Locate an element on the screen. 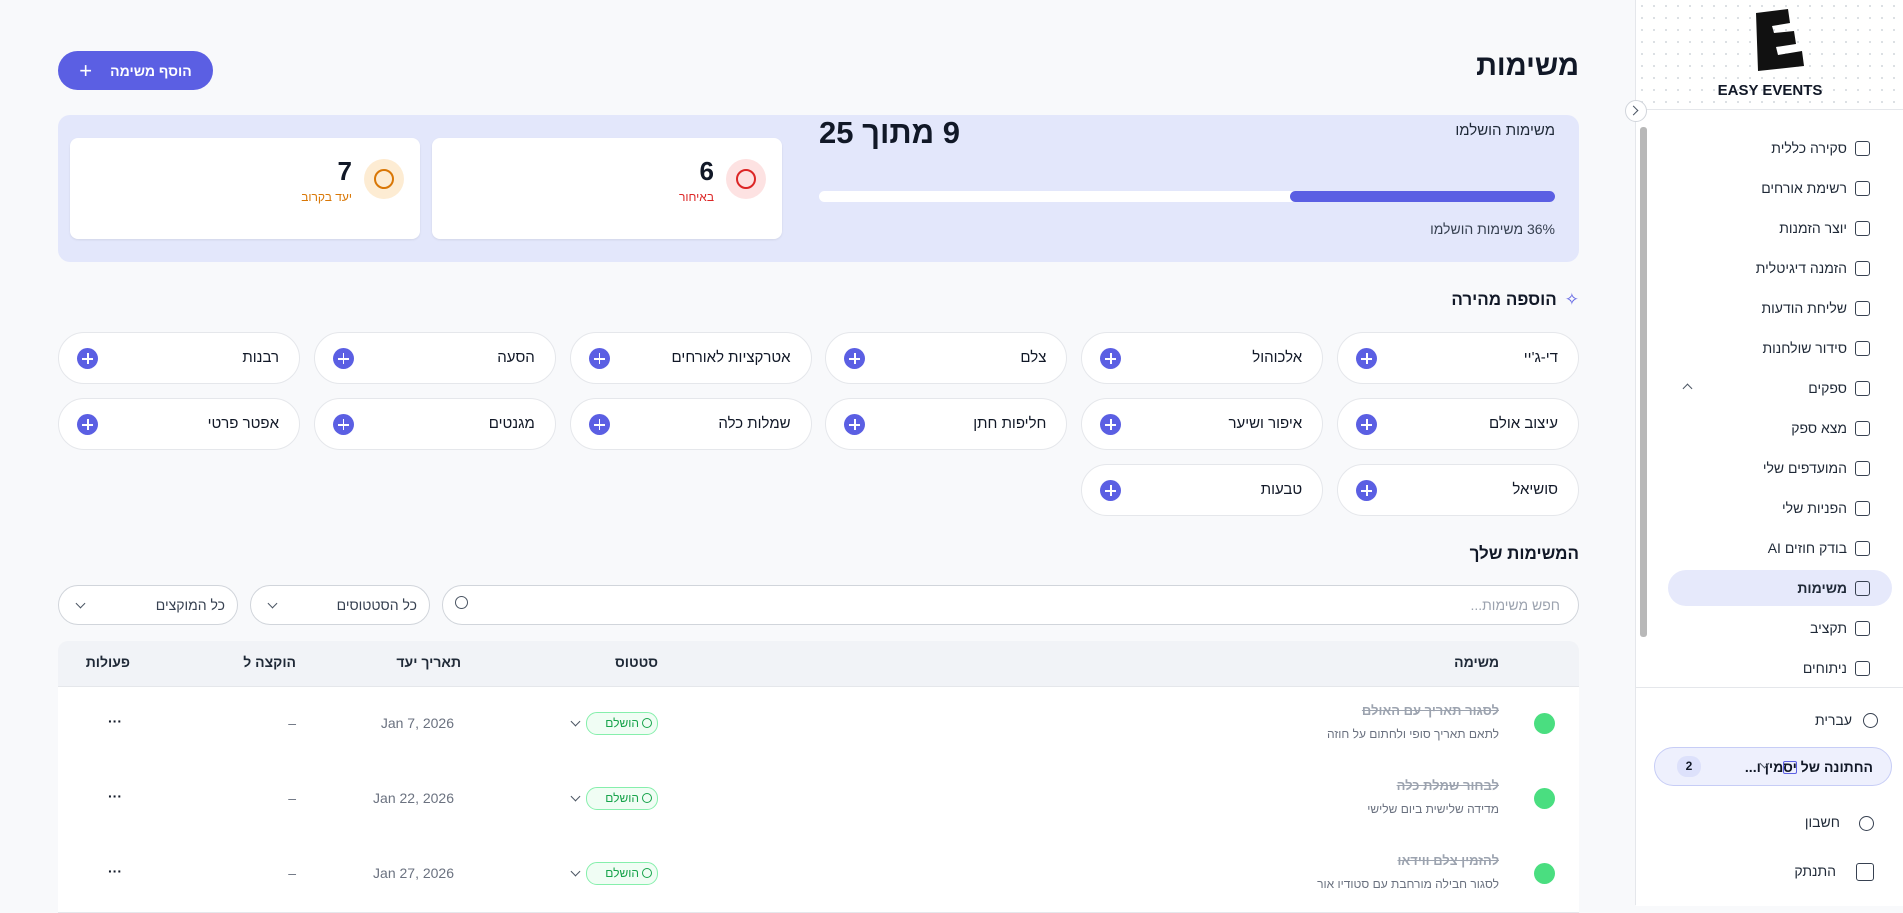 The height and width of the screenshot is (913, 1903). column-header: סטטוס is located at coordinates (636, 662).